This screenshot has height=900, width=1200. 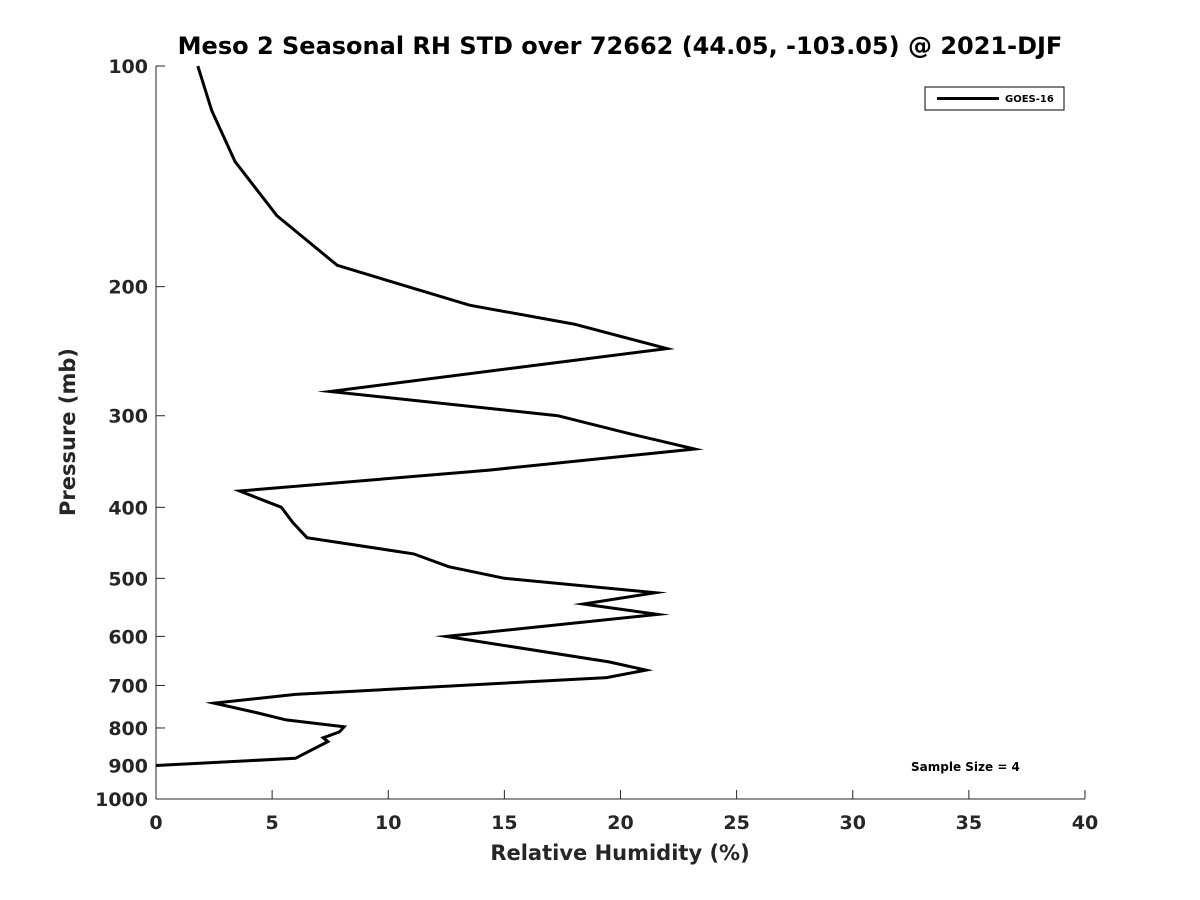 What do you see at coordinates (736, 823) in the screenshot?
I see `x-tick-label: 25` at bounding box center [736, 823].